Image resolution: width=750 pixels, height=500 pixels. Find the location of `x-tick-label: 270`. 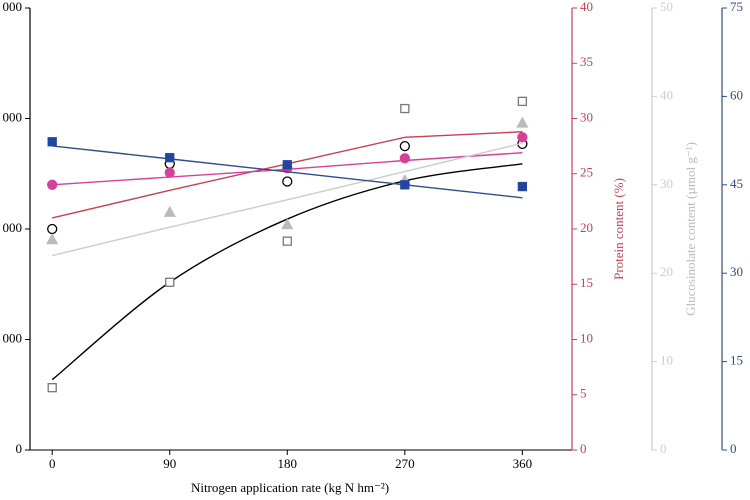

x-tick-label: 270 is located at coordinates (405, 463).